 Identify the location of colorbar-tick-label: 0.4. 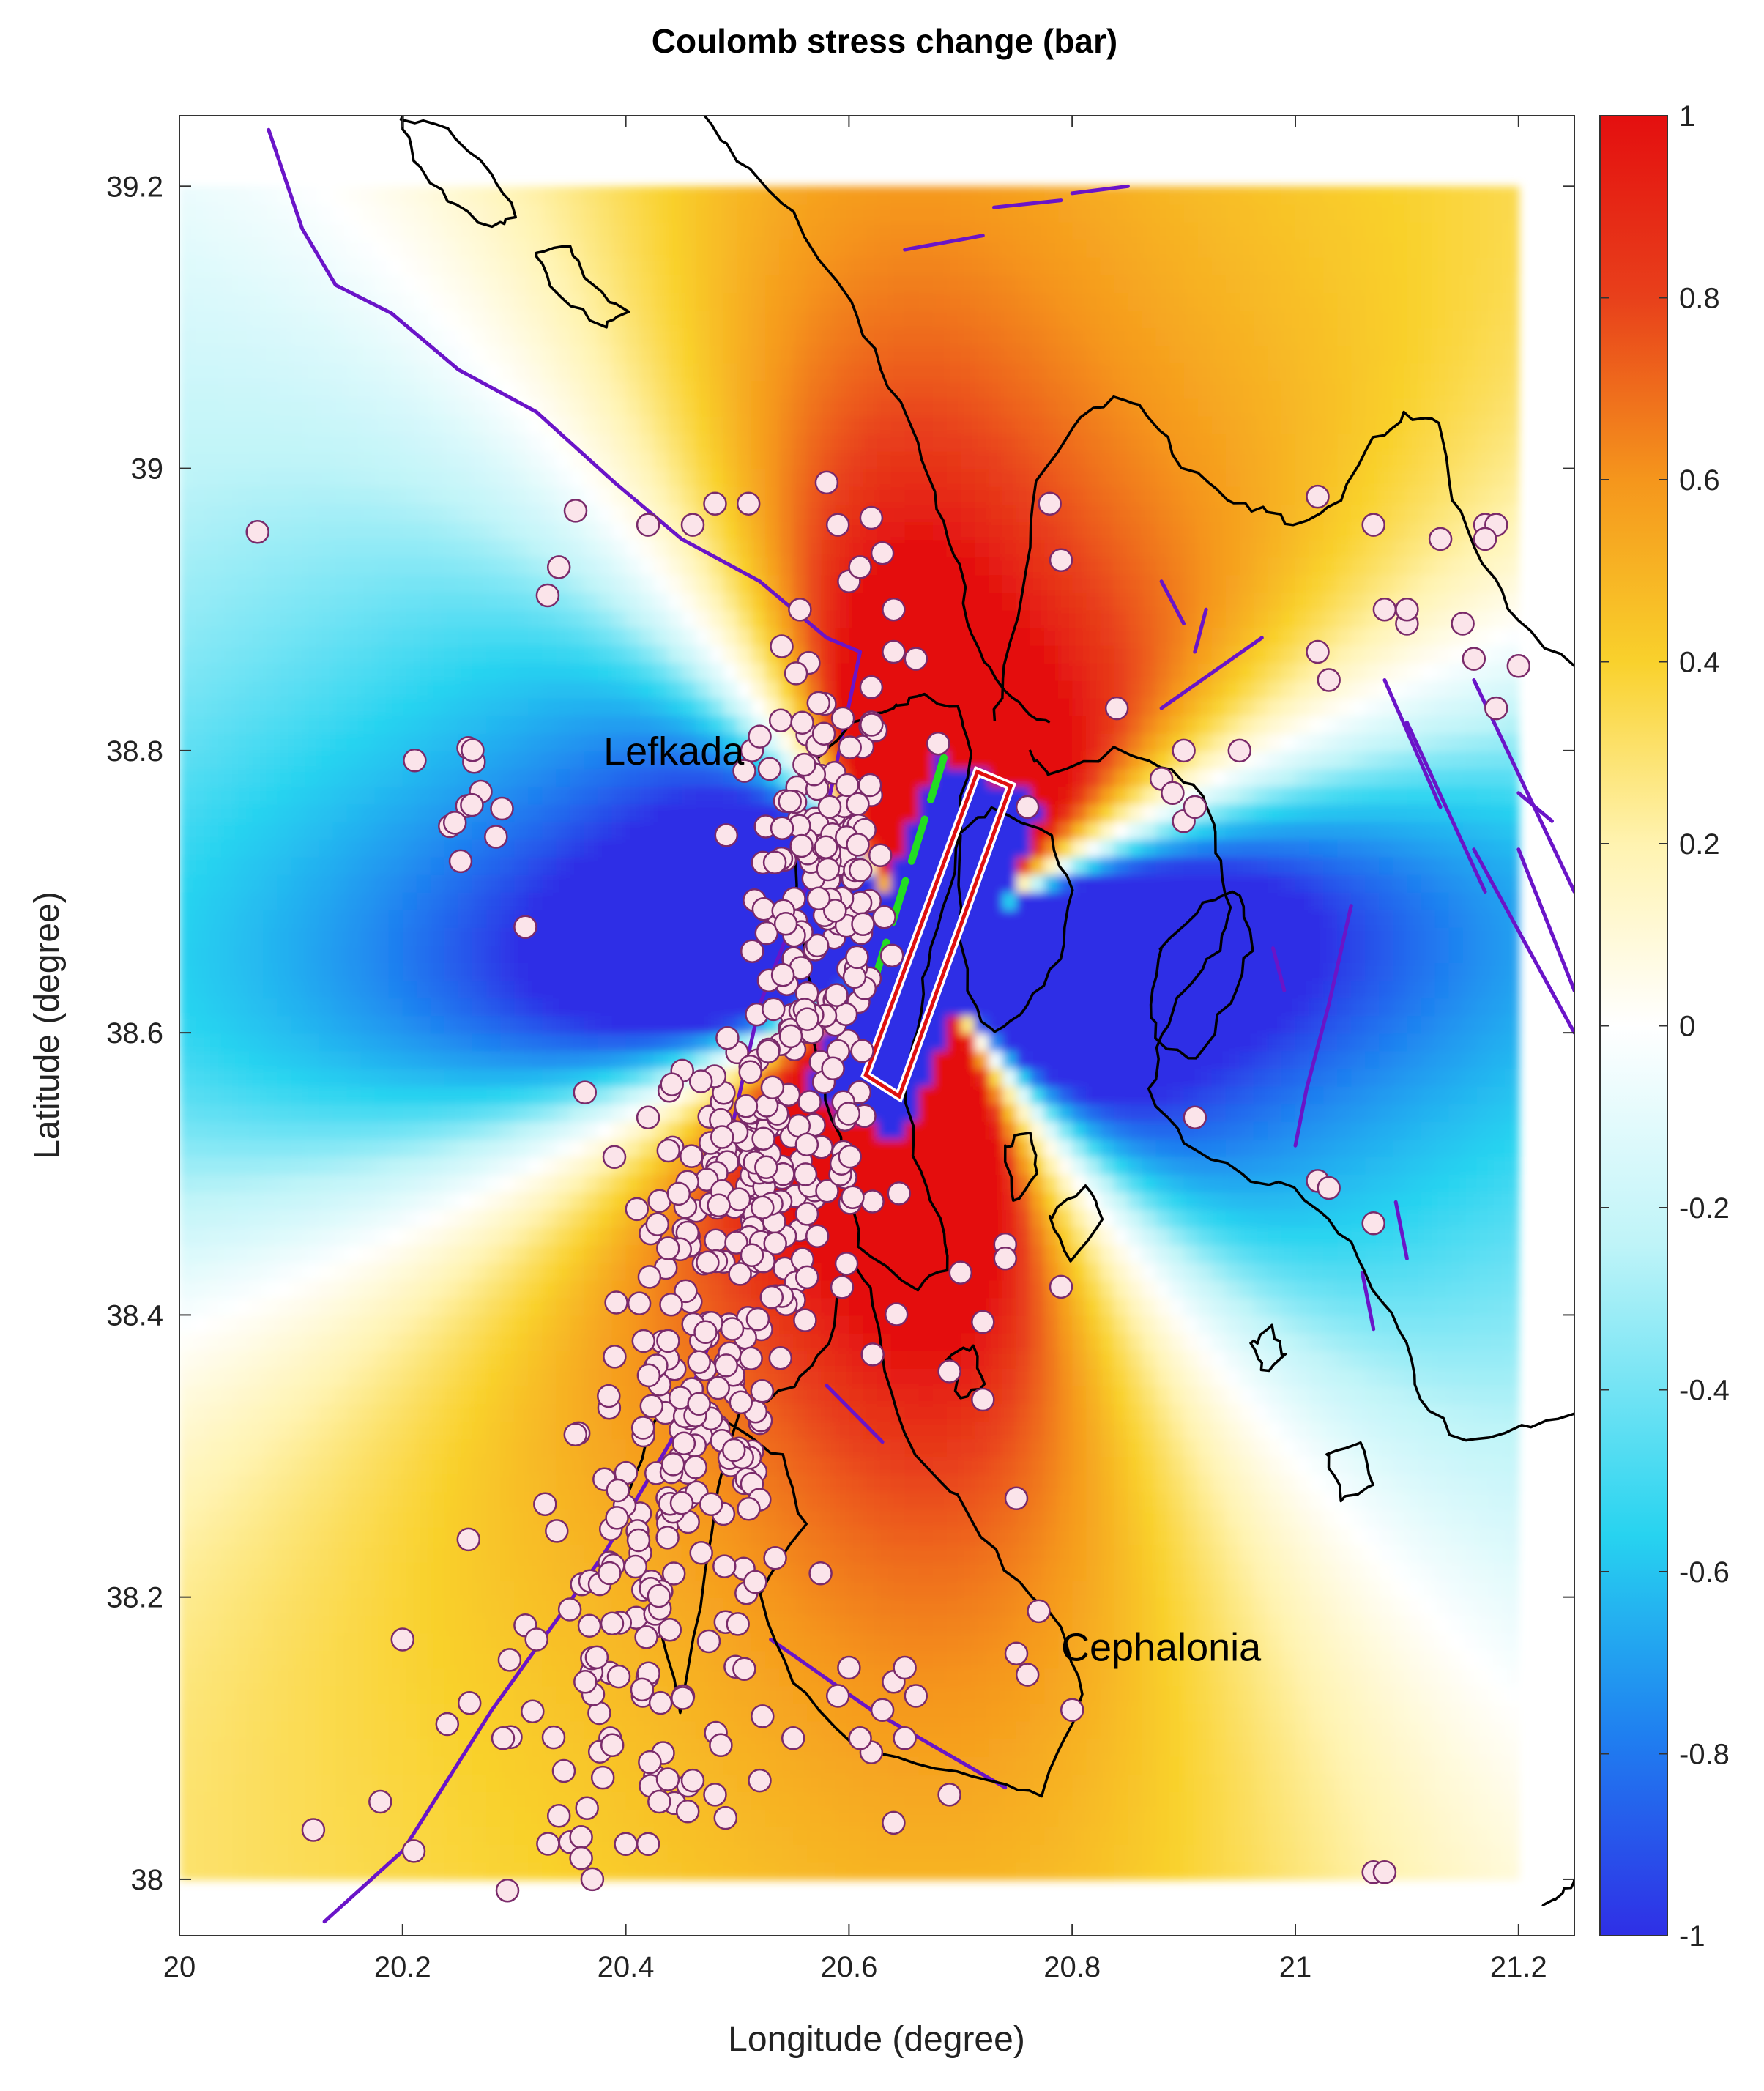
(1699, 663).